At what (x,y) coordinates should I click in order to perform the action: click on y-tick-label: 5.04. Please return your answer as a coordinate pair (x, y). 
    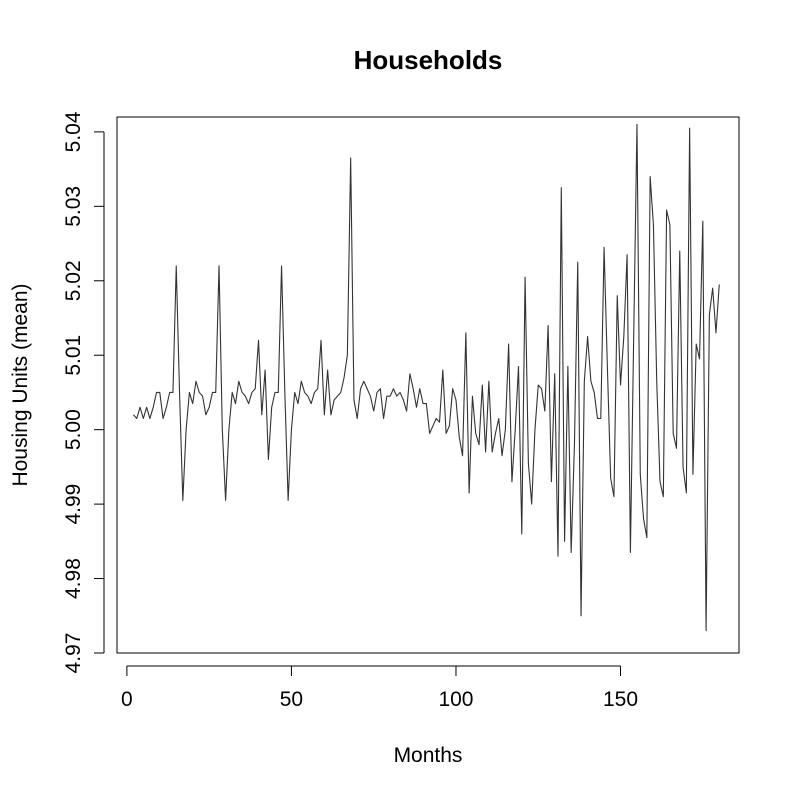
    Looking at the image, I should click on (73, 131).